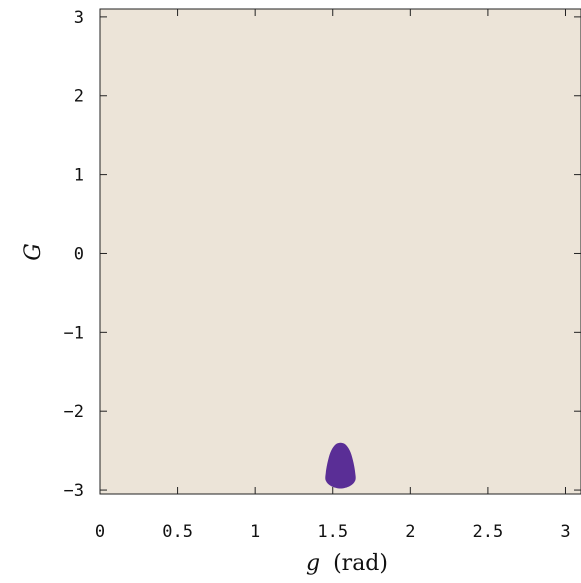 This screenshot has width=581, height=583. I want to click on region-blob, so click(340, 465).